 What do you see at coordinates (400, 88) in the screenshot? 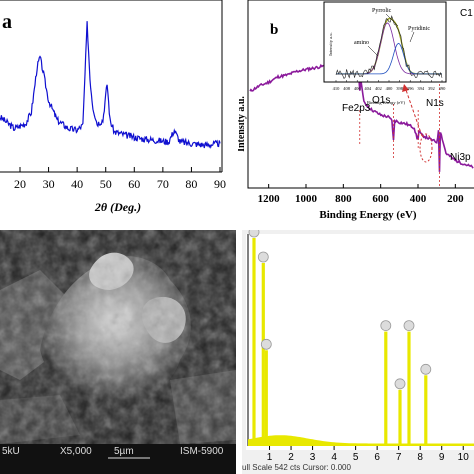
I see `inset-x-tick-label: 398` at bounding box center [400, 88].